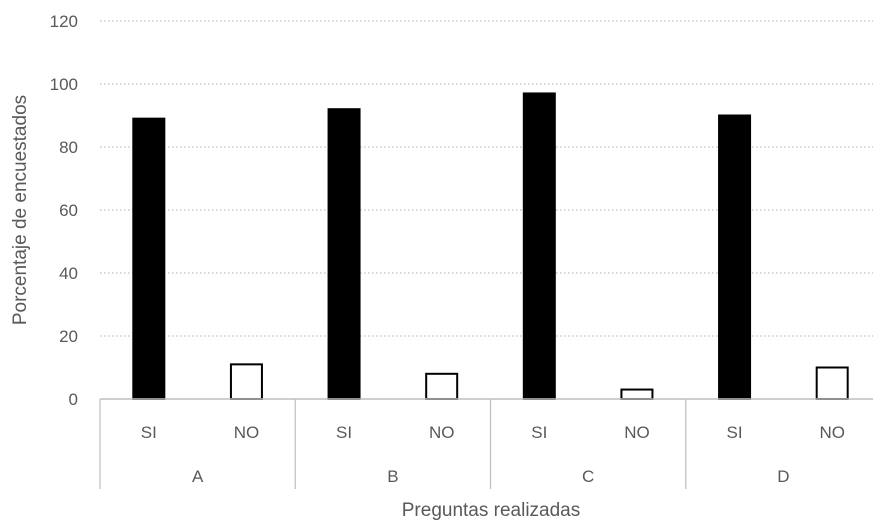 The height and width of the screenshot is (523, 873). Describe the element at coordinates (637, 394) in the screenshot. I see `bar-C-NO` at that location.